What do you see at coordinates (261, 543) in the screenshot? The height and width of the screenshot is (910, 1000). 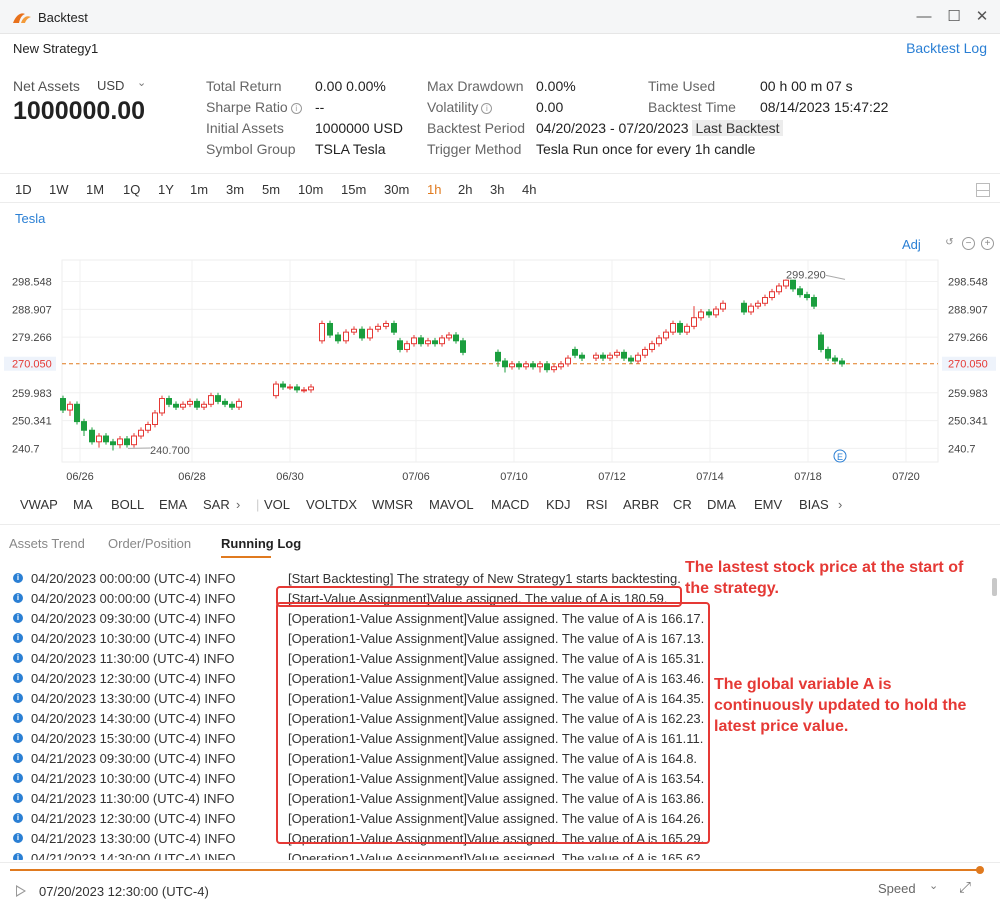 I see `tab-running-log: Running Log` at bounding box center [261, 543].